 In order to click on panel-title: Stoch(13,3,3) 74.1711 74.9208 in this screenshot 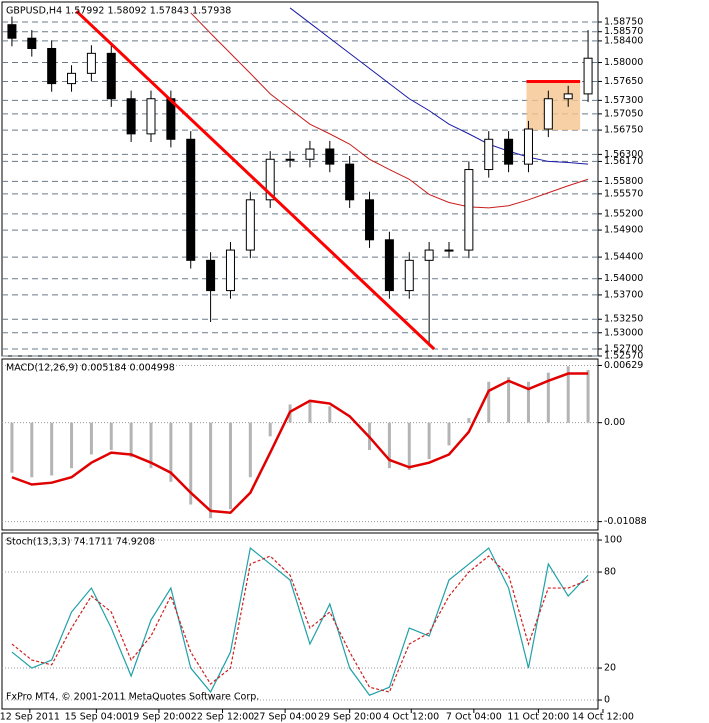, I will do `click(80, 542)`.